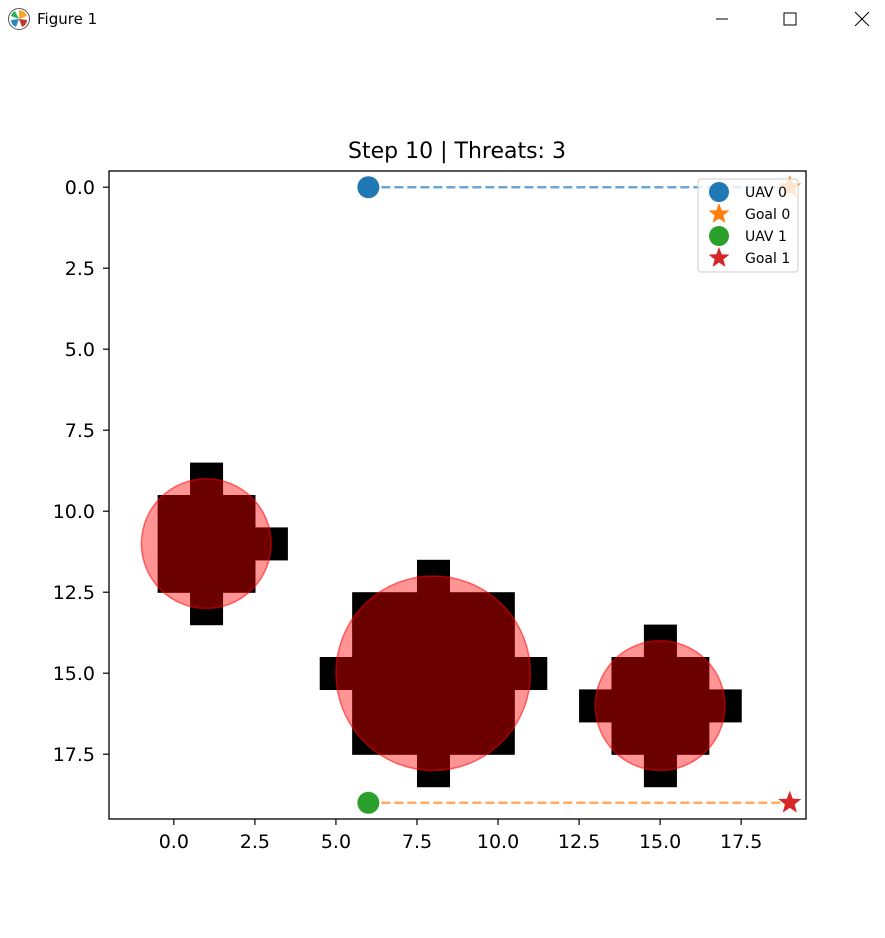  Describe the element at coordinates (74, 593) in the screenshot. I see `y-tick-label: 12.5` at that location.